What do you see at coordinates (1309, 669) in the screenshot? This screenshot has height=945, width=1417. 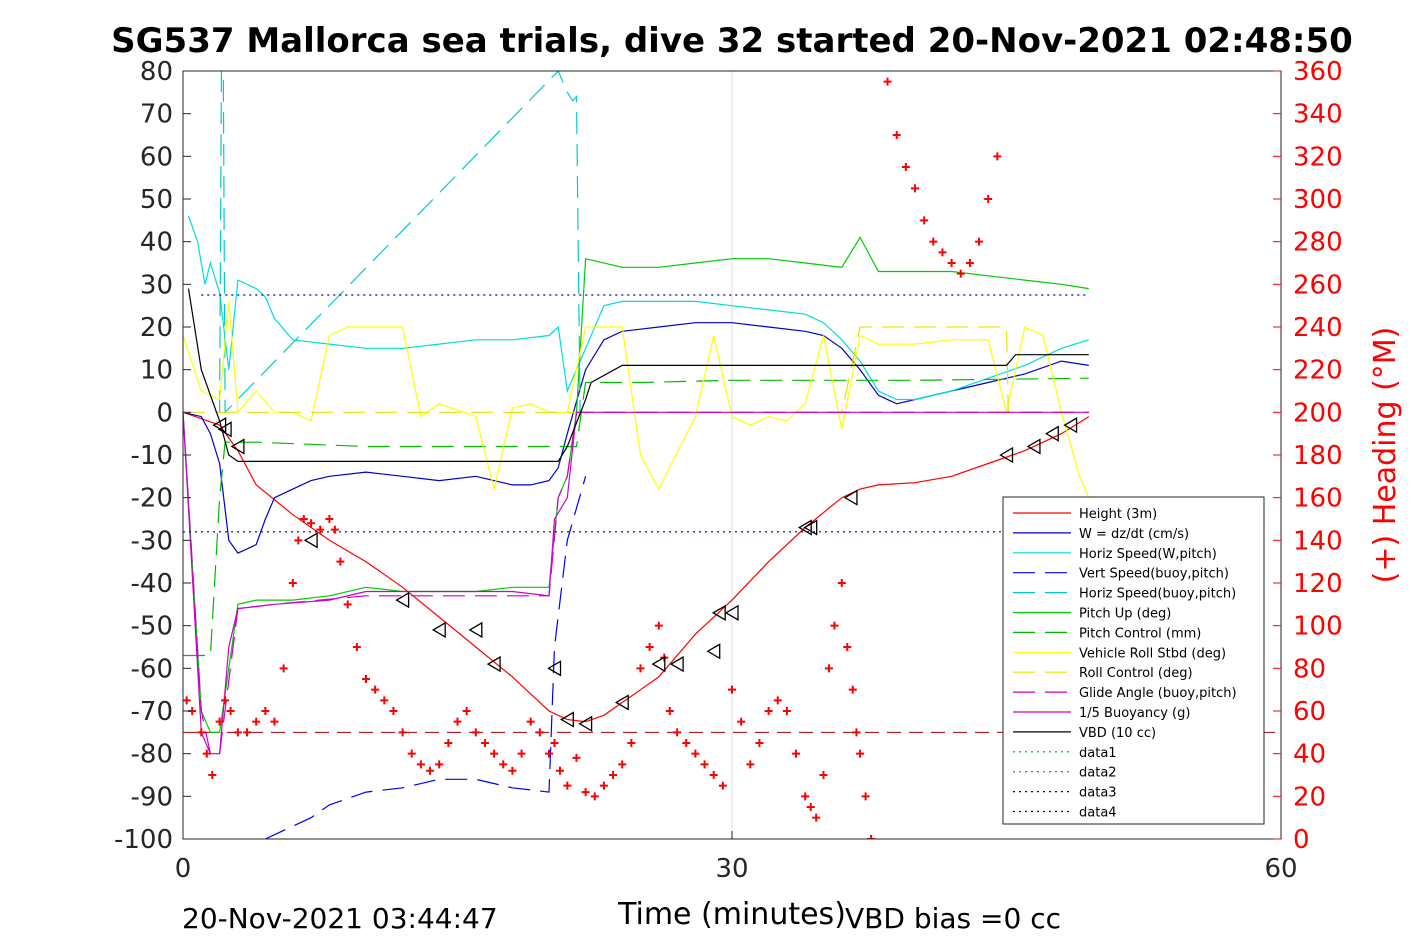 I see `right-tick-label: 80` at bounding box center [1309, 669].